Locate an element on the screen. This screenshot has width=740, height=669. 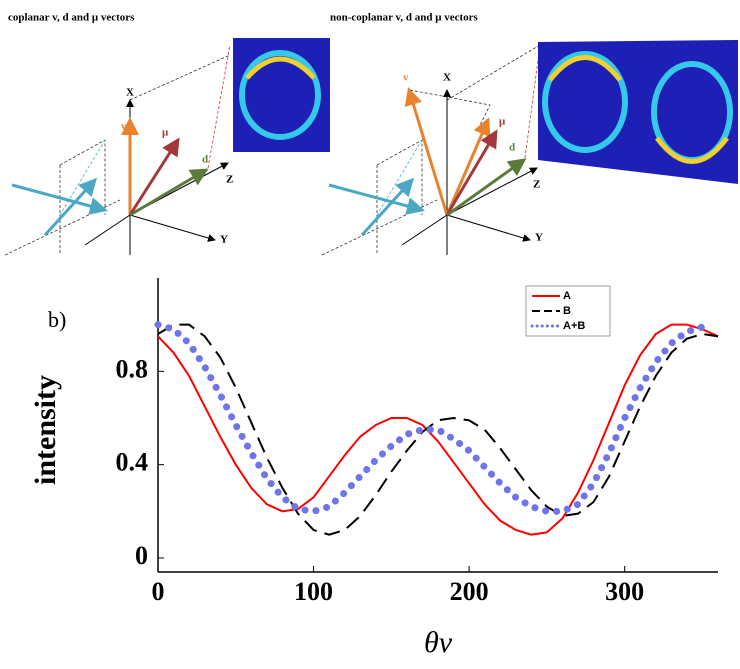
y-tick-label: 0 is located at coordinates (141, 555).